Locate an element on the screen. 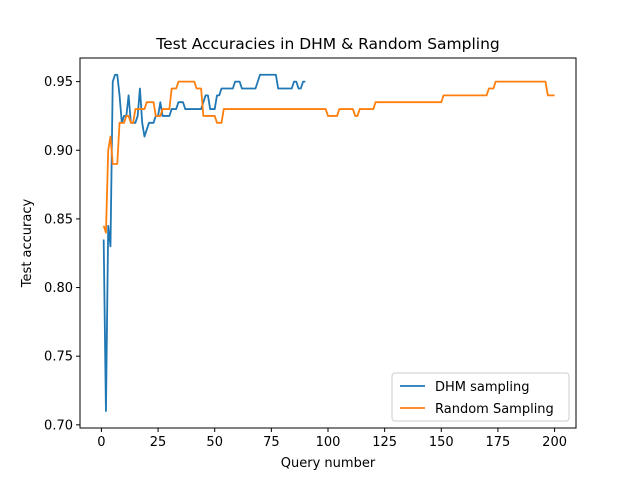  y-tick-label: 0.85 is located at coordinates (58, 219).